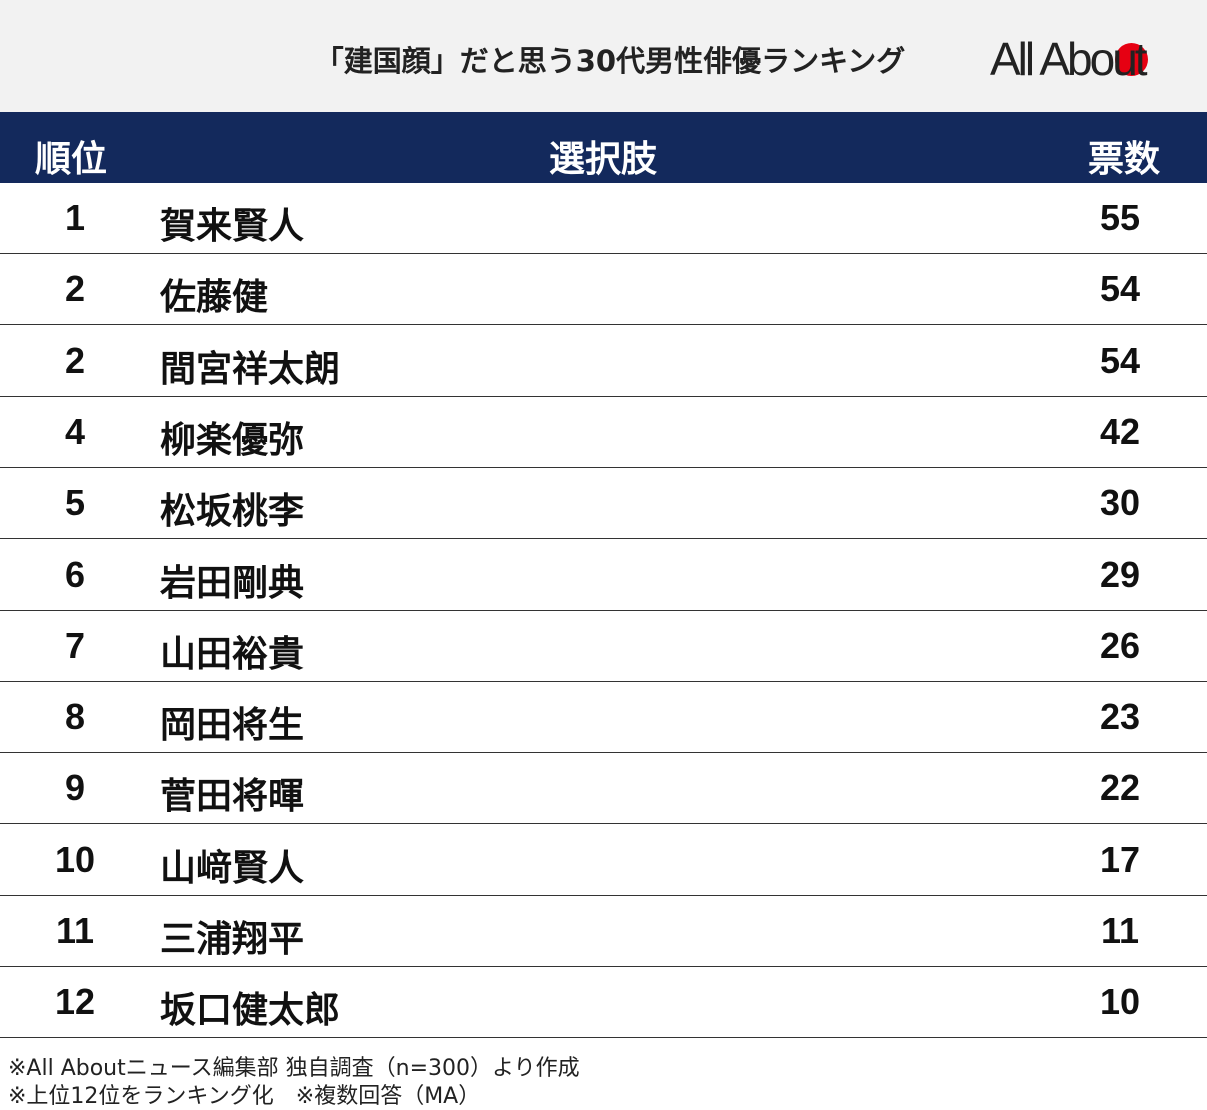 This screenshot has width=1207, height=1110. What do you see at coordinates (1120, 1002) in the screenshot?
I see `votes: 10` at bounding box center [1120, 1002].